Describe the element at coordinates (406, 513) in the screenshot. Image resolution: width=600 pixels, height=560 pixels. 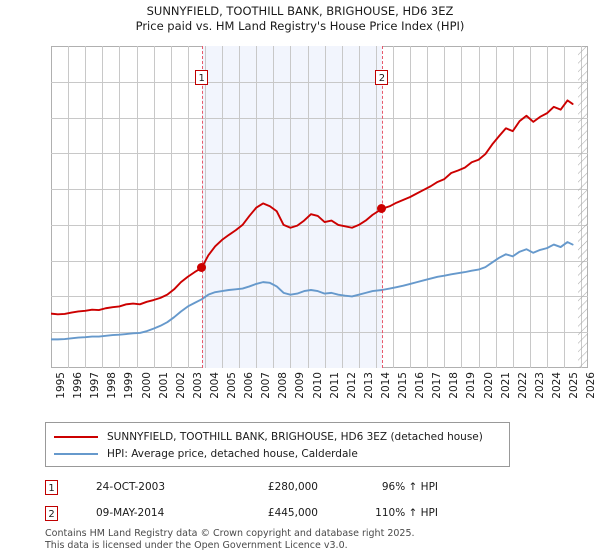
I see `transaction-hpi-delta: 110% ↑ HPI` at that location.